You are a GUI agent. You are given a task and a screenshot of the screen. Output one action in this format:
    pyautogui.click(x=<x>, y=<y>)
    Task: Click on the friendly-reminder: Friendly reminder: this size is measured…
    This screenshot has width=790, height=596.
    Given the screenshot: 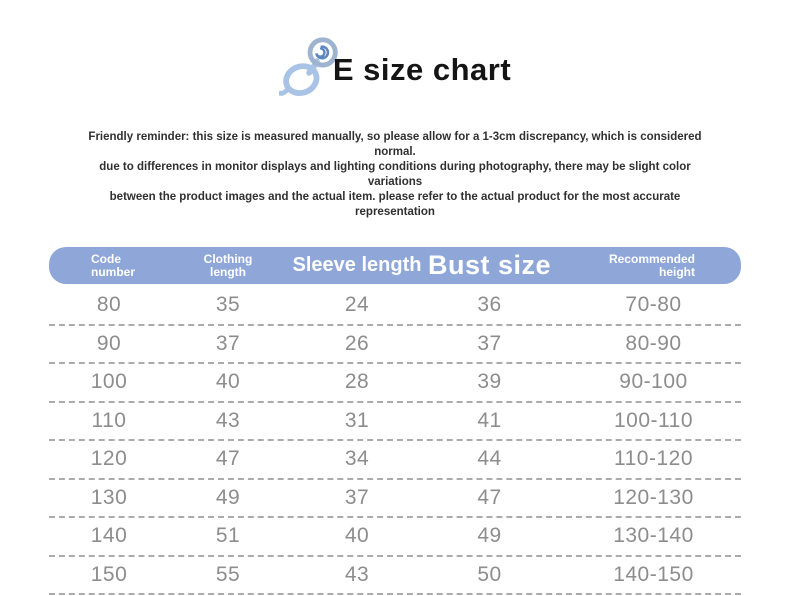 What is the action you would take?
    pyautogui.click(x=395, y=175)
    